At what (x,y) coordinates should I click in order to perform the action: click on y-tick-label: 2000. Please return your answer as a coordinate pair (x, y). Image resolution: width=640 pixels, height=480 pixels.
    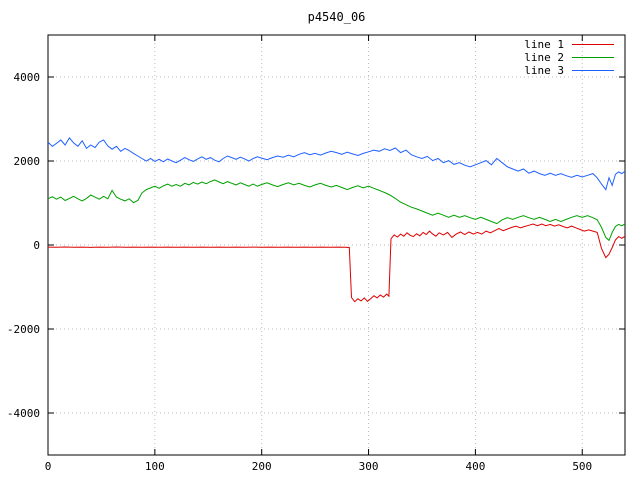
    Looking at the image, I should click on (27, 161).